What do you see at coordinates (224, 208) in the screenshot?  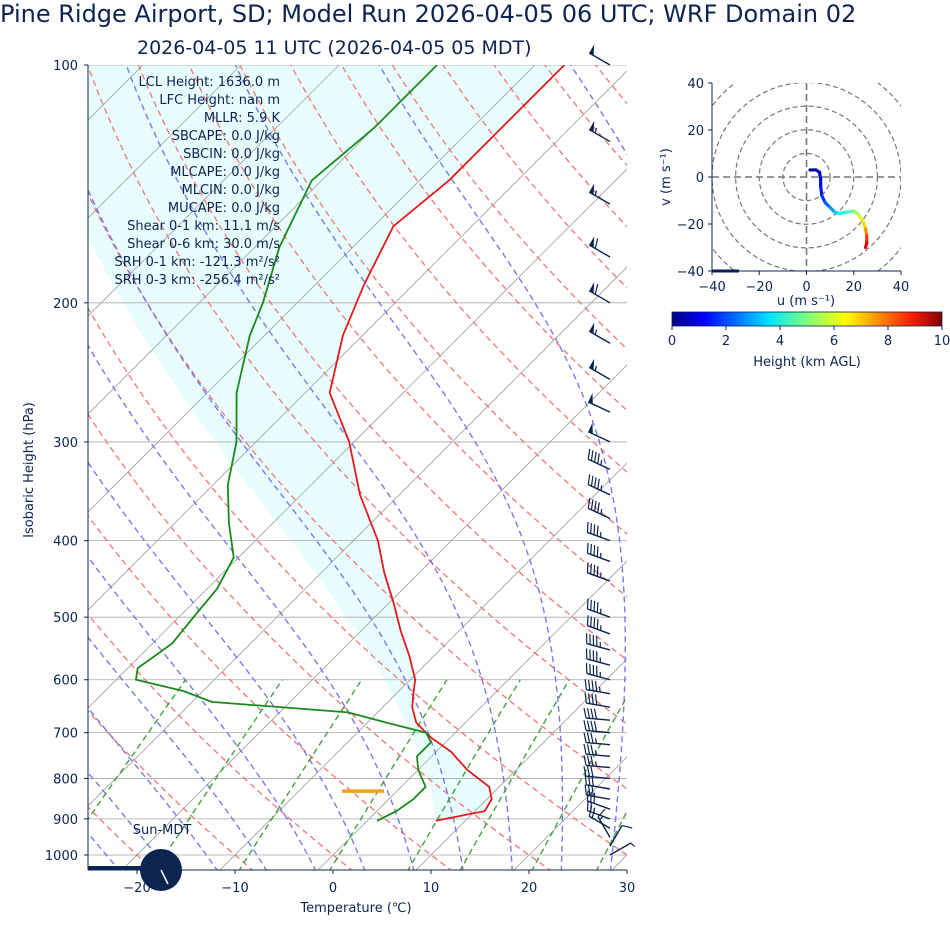 I see `index-mucape: MUCAPE: 0.0 J/kg` at bounding box center [224, 208].